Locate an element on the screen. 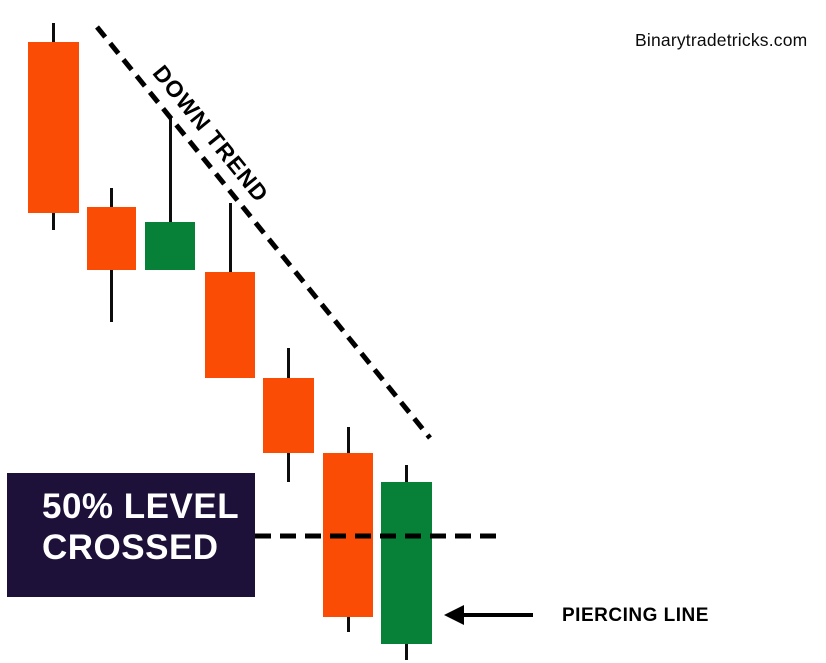 The height and width of the screenshot is (663, 826). fifty-percent-level-box: 50% LEVEL CROSSED is located at coordinates (131, 535).